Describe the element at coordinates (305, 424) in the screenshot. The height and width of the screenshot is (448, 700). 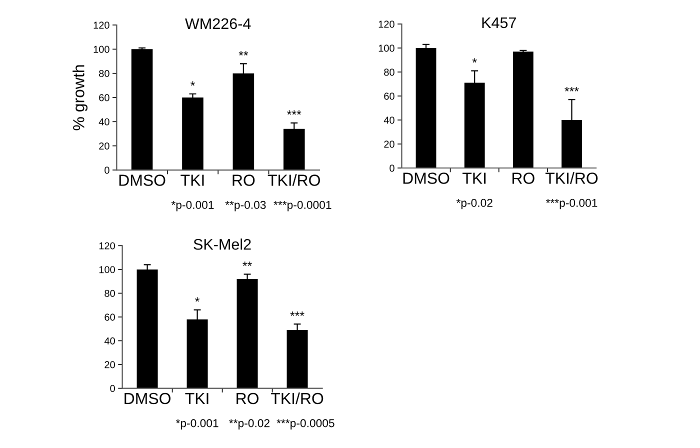
I see `text: ***p-0.0005` at that location.